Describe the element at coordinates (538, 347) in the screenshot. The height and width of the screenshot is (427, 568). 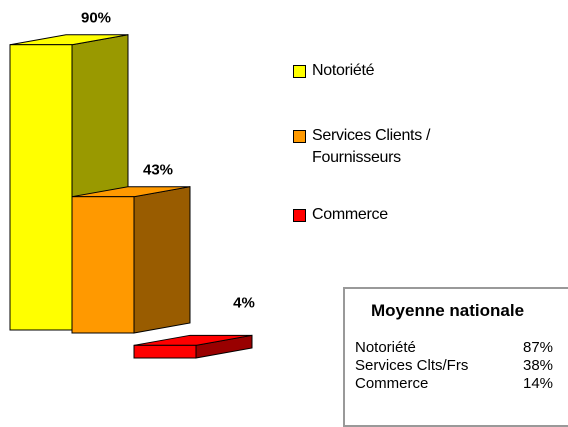
I see `row-value: 87%` at that location.